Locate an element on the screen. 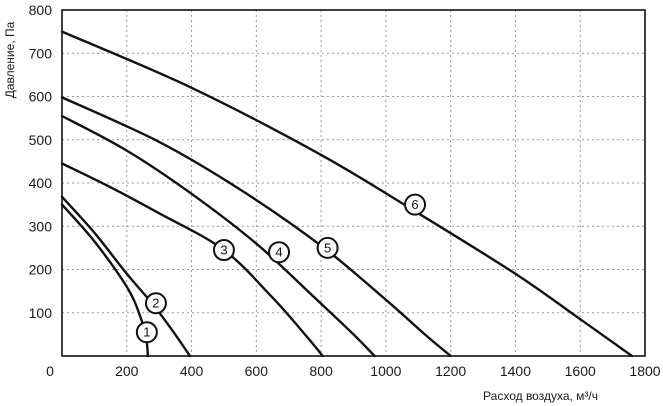 The width and height of the screenshot is (663, 406). curve-label-2: 2 is located at coordinates (155, 303).